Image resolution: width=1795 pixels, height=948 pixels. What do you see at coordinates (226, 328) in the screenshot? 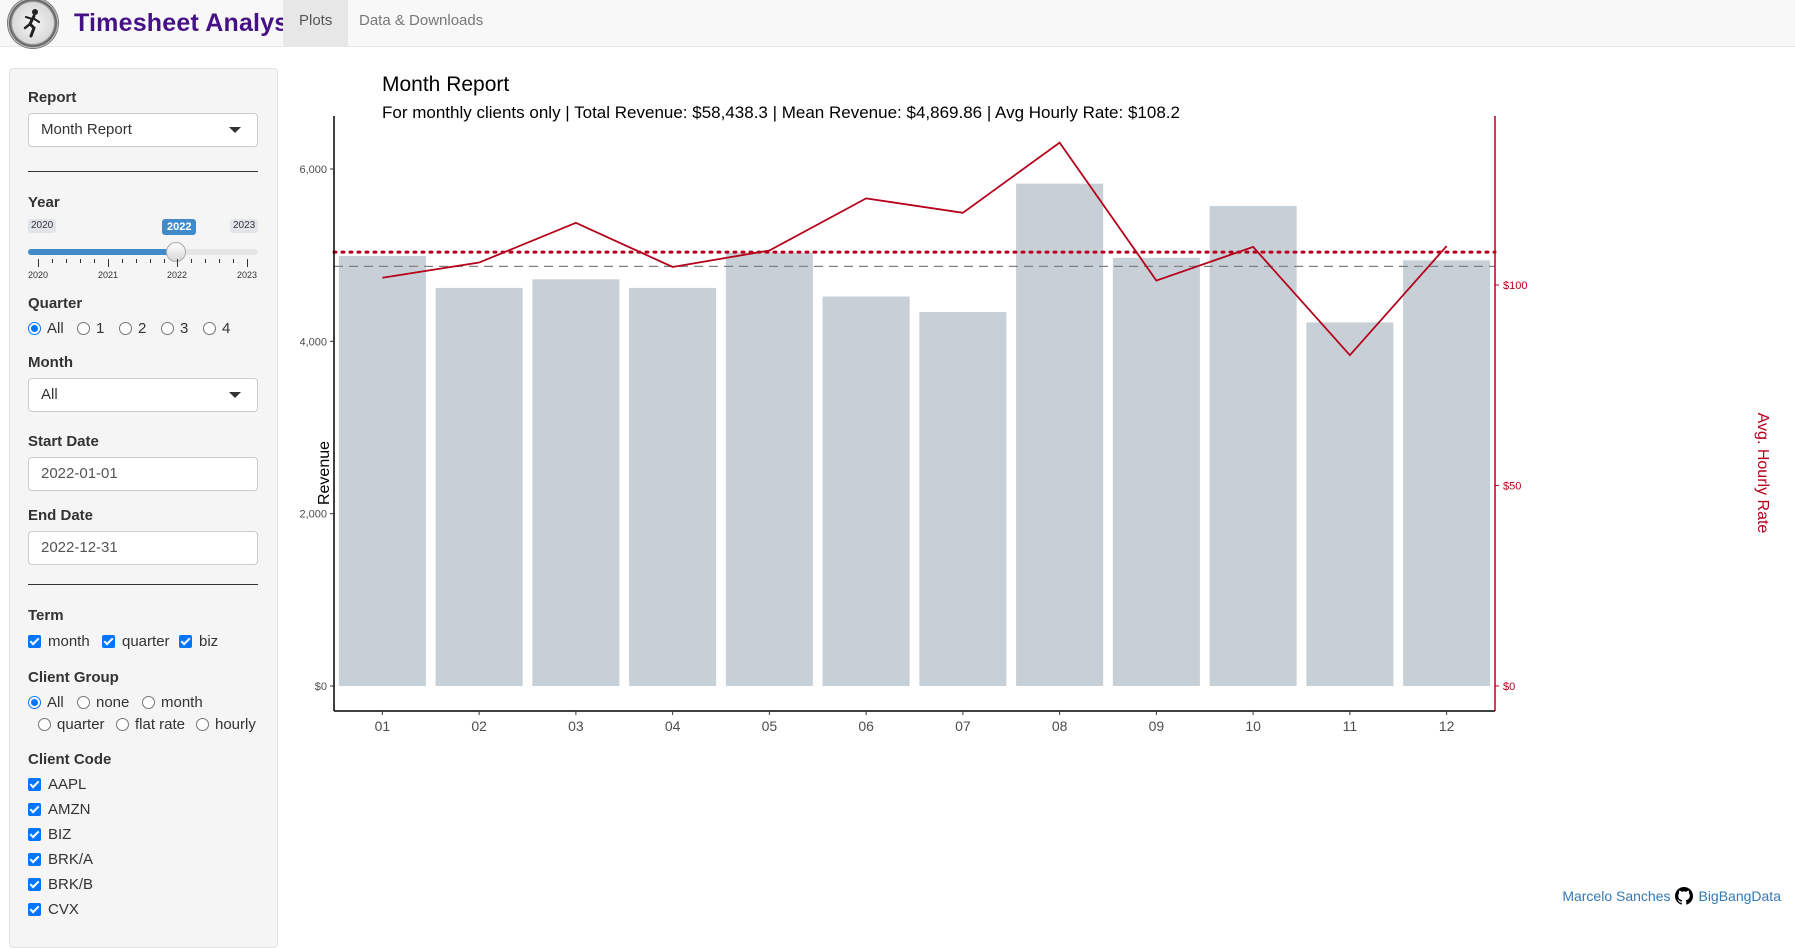
I see `radio-label: 4` at bounding box center [226, 328].